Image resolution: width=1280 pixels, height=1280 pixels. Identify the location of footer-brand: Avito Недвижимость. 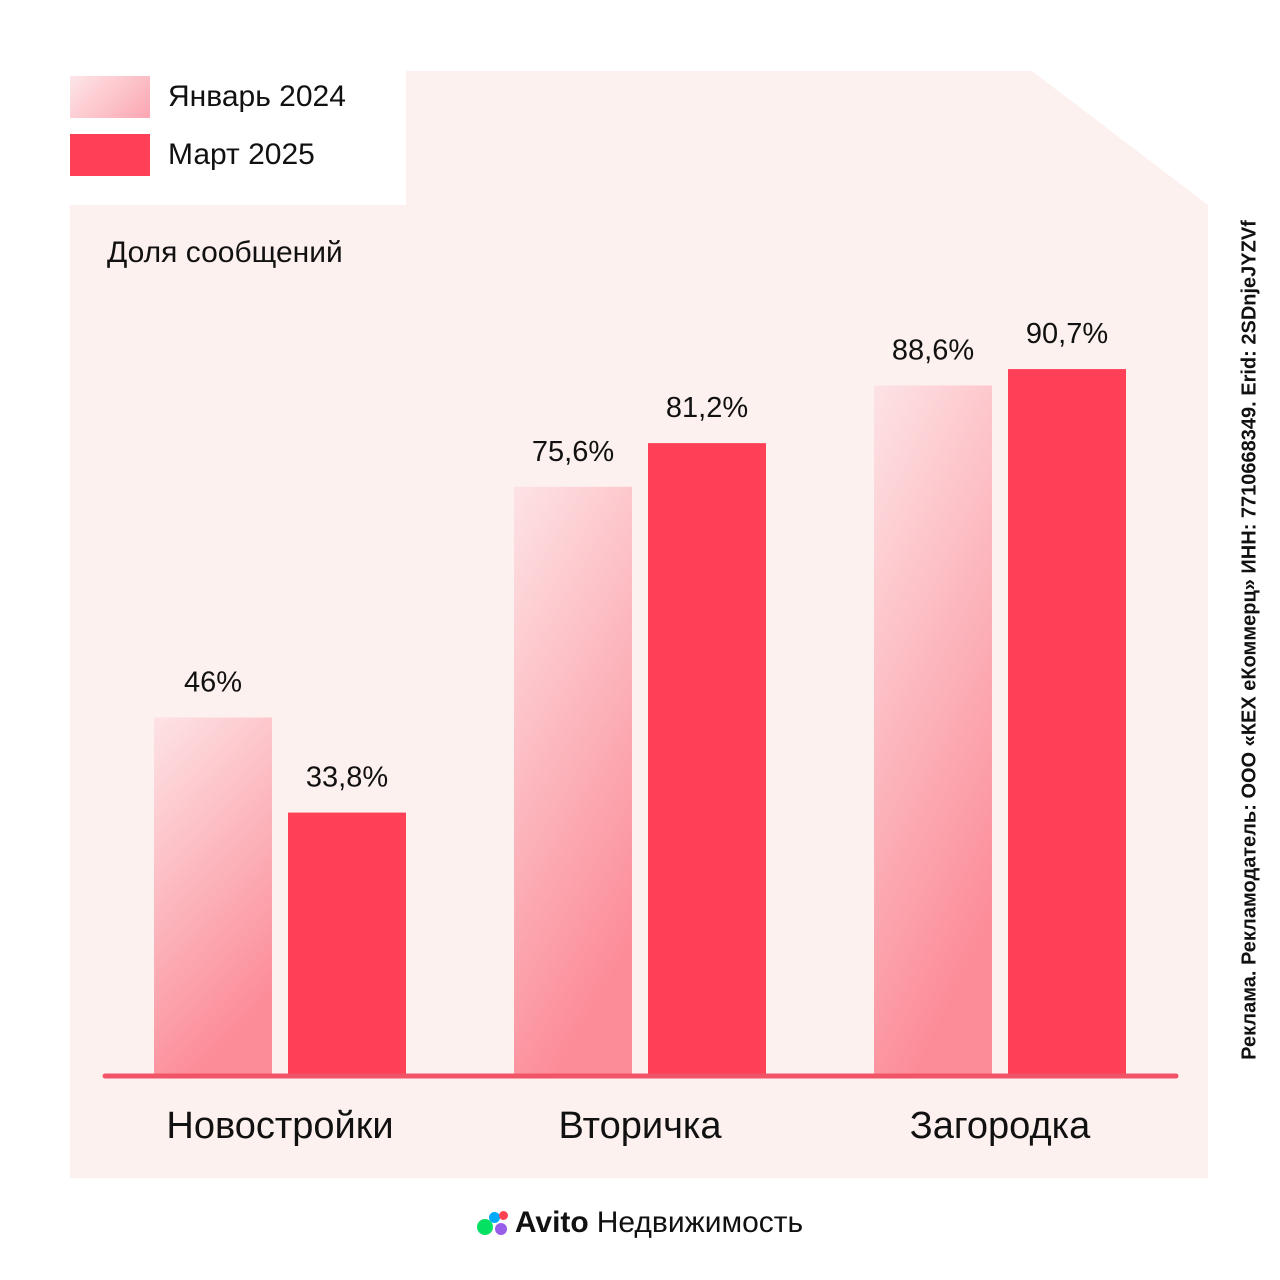
(640, 1223).